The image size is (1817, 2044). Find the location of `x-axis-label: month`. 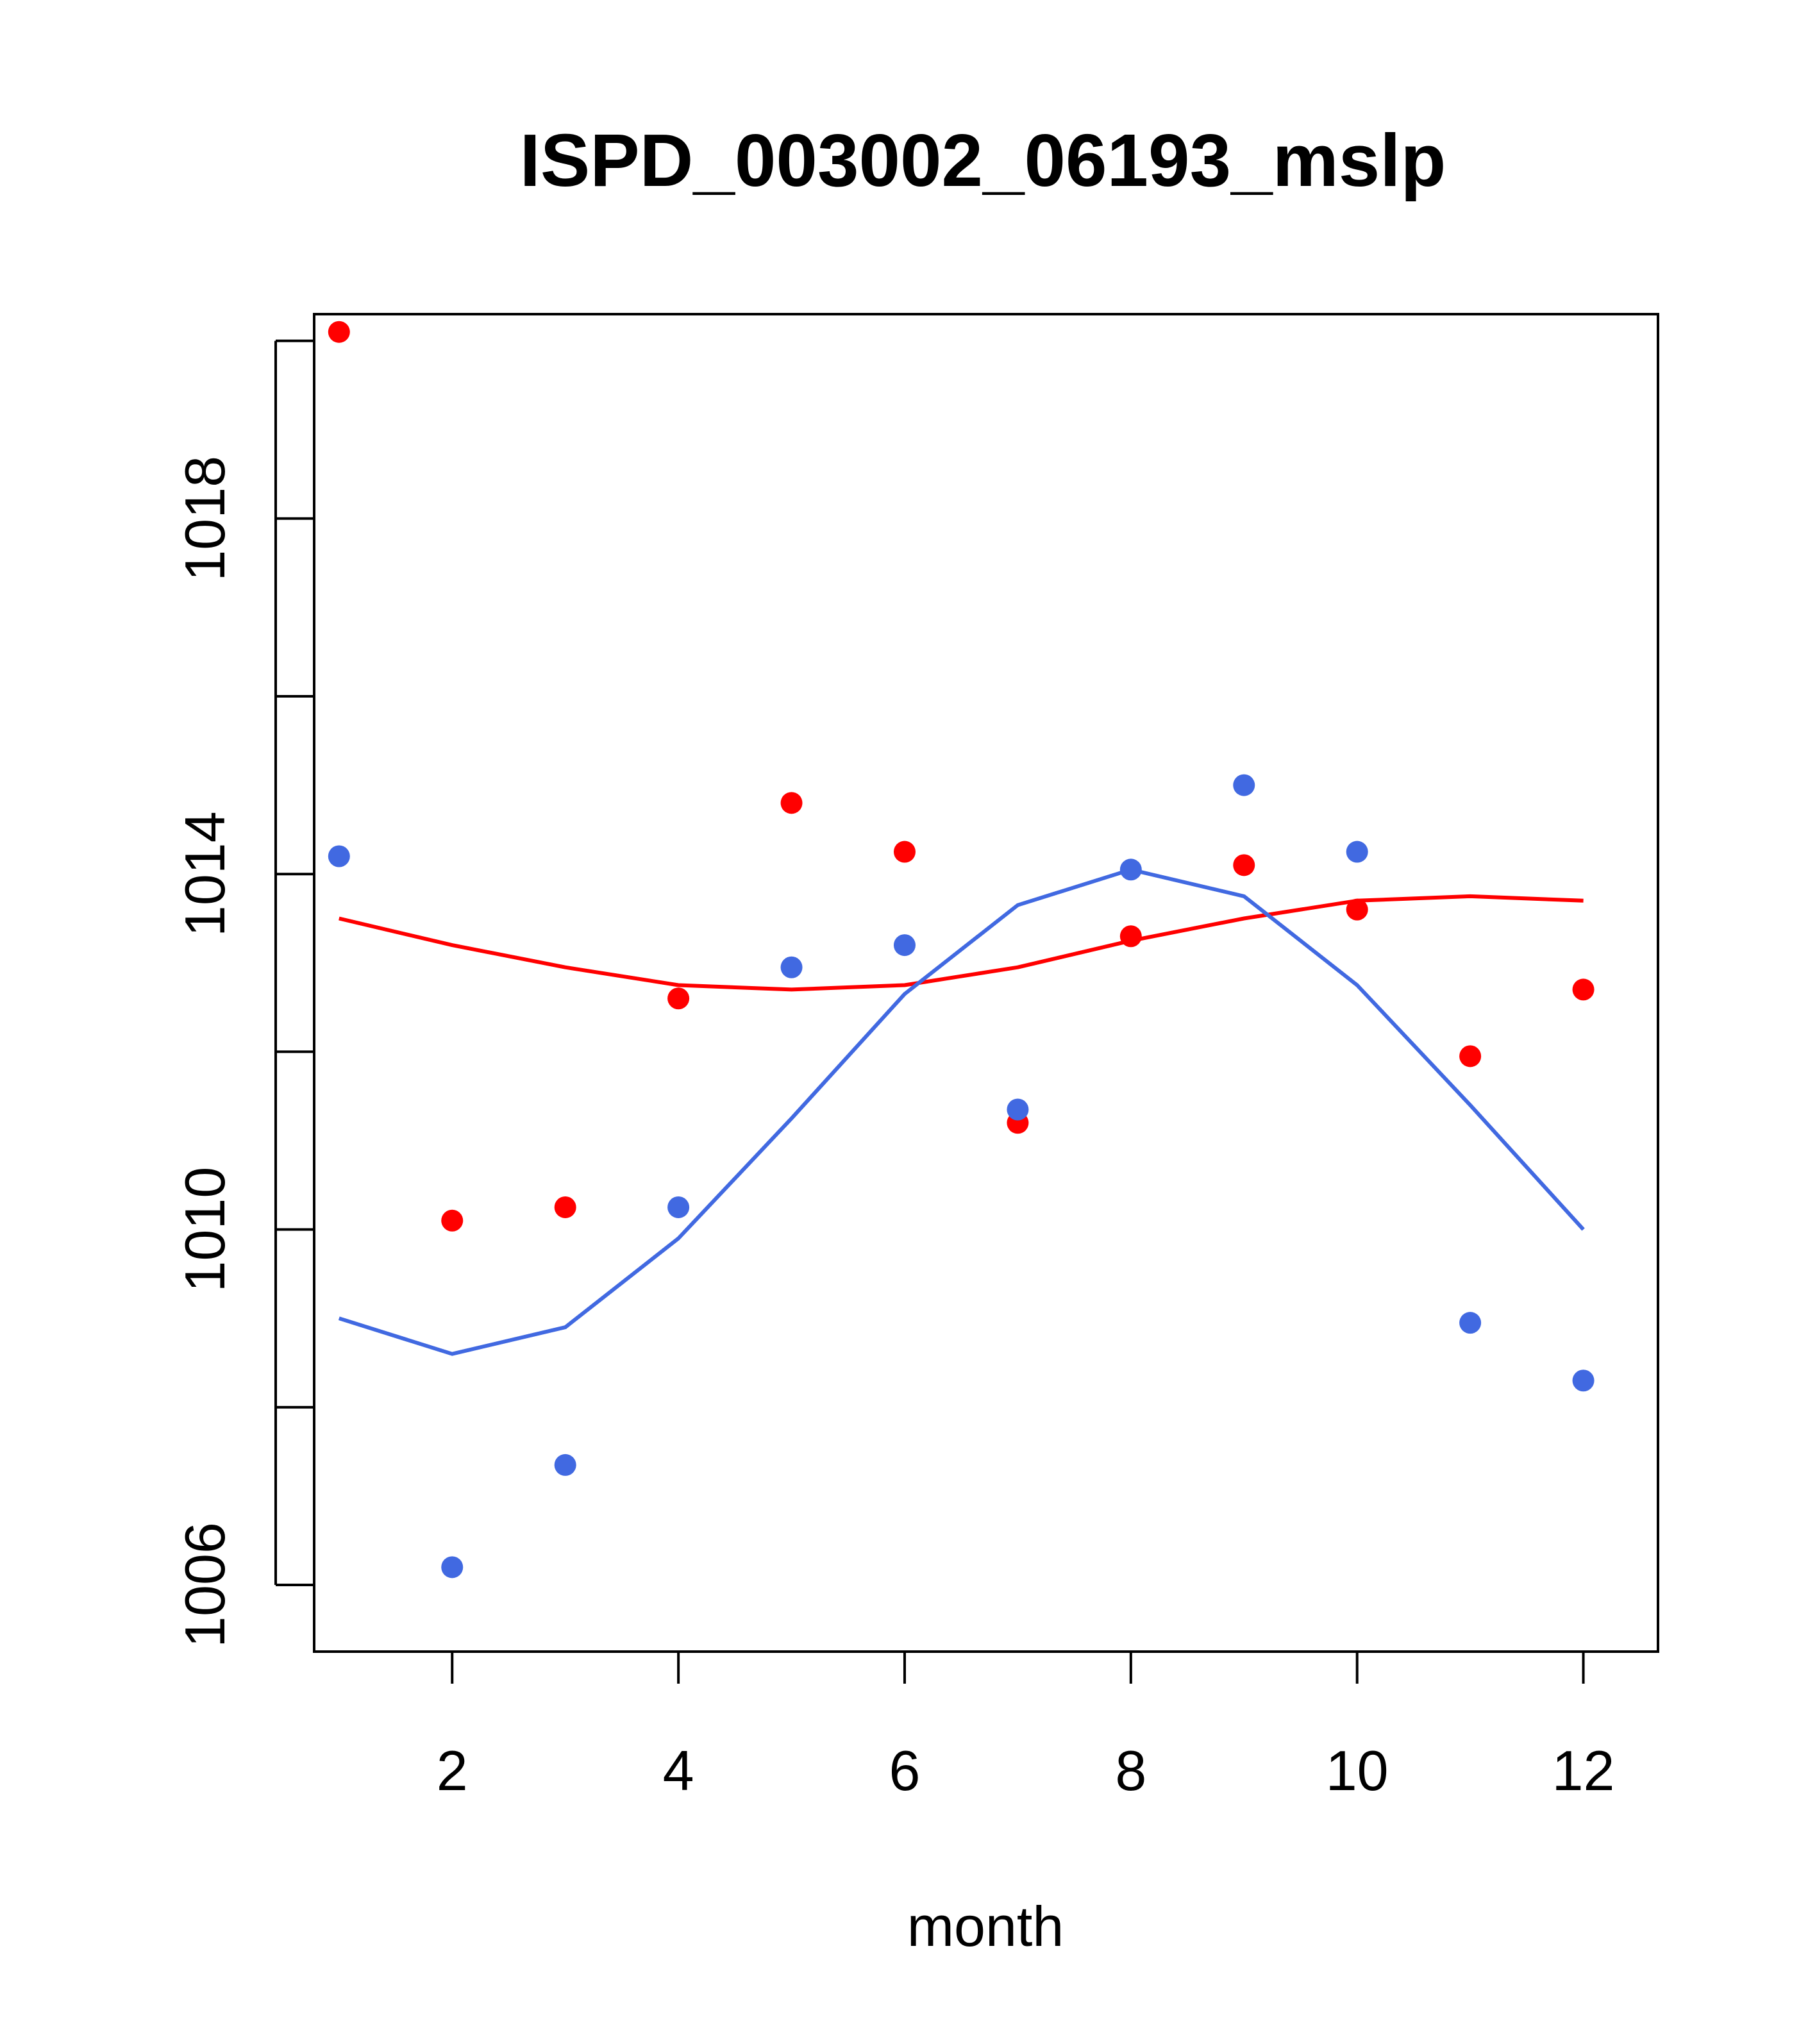

x-axis-label: month is located at coordinates (986, 1927).